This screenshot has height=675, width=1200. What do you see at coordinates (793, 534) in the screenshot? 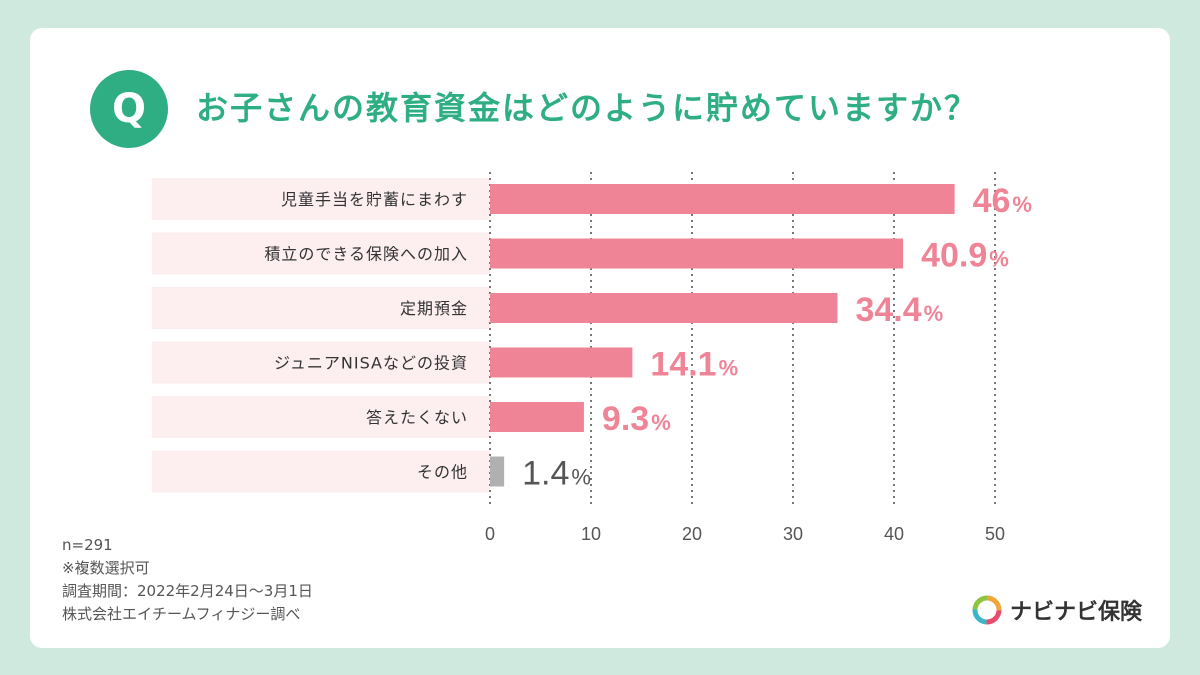
I see `x-tick-label: 30` at bounding box center [793, 534].